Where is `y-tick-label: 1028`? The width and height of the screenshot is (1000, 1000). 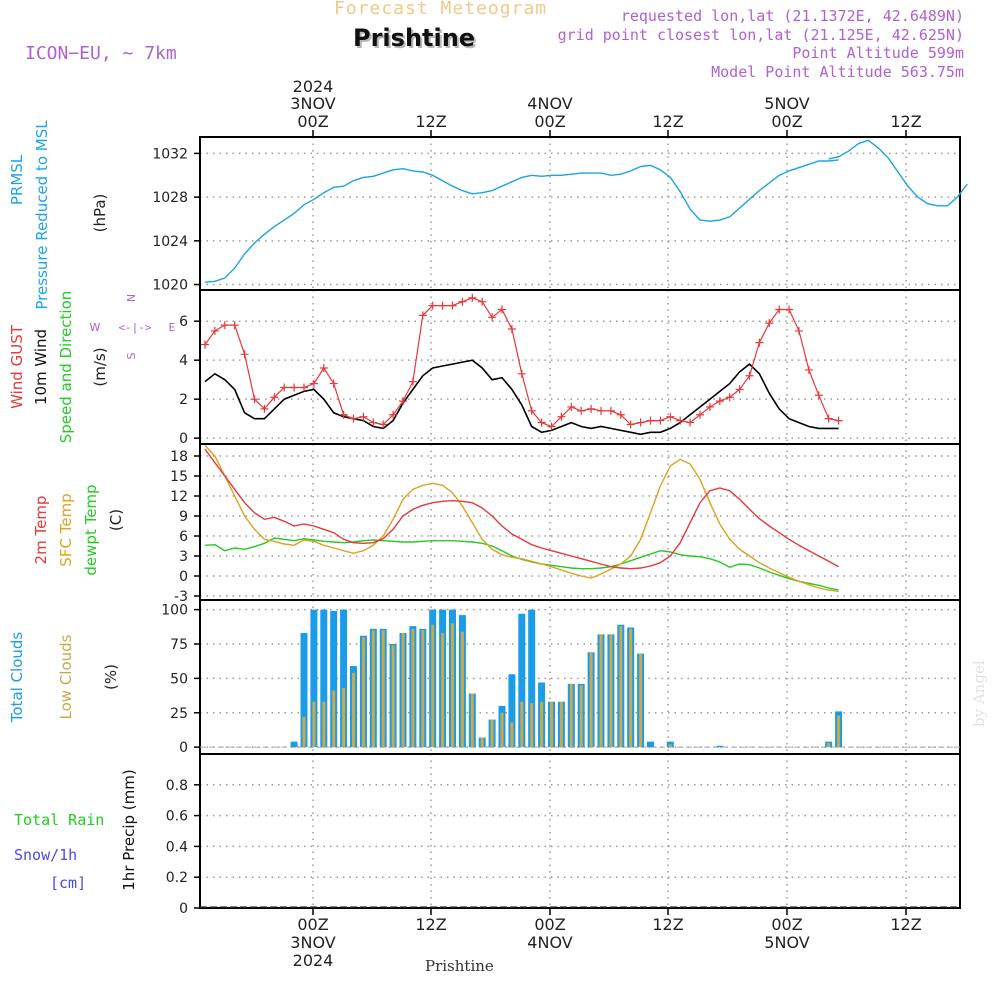
y-tick-label: 1028 is located at coordinates (170, 198).